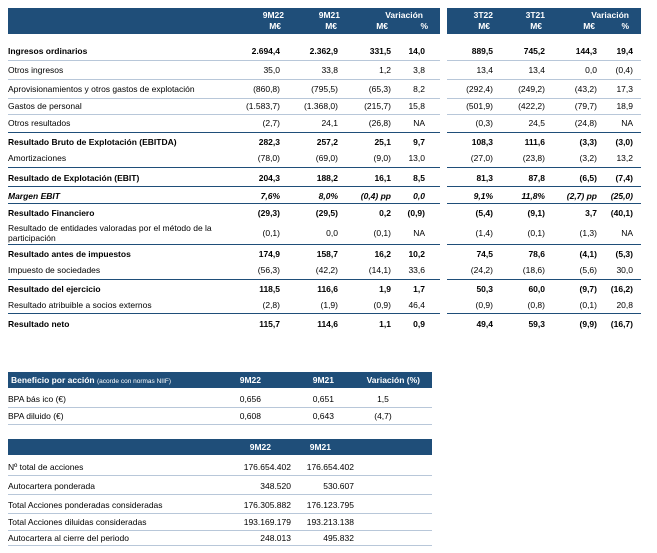 The height and width of the screenshot is (553, 657). Describe the element at coordinates (36, 415) in the screenshot. I see `bpa-row-label: BPA diluido (€)` at that location.